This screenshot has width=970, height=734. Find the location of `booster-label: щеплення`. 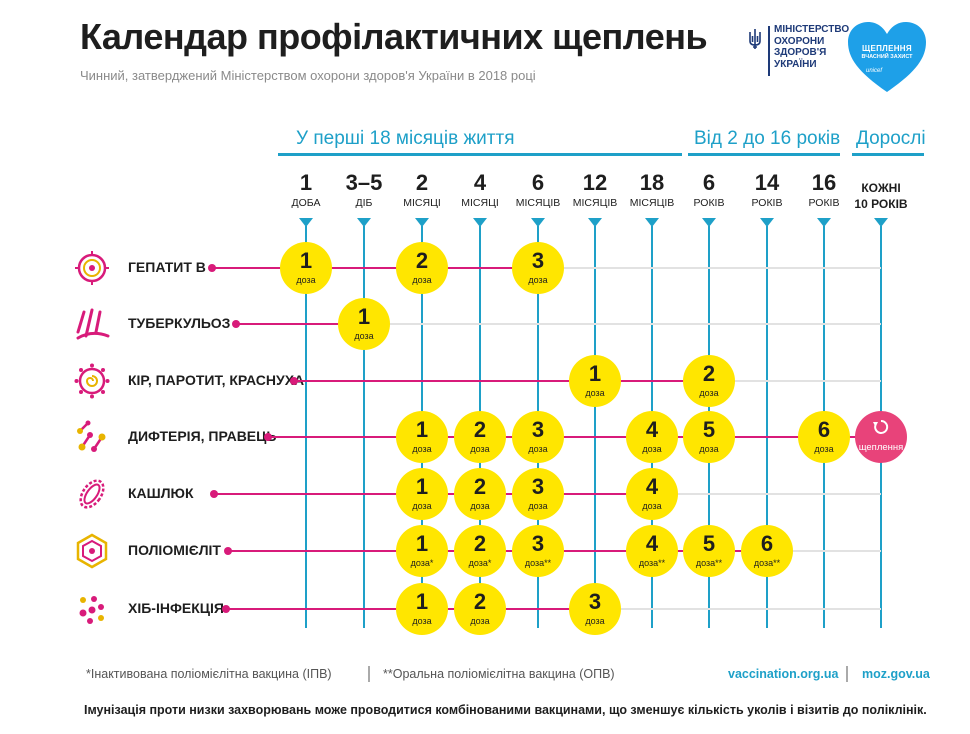

booster-label: щеплення is located at coordinates (881, 447).